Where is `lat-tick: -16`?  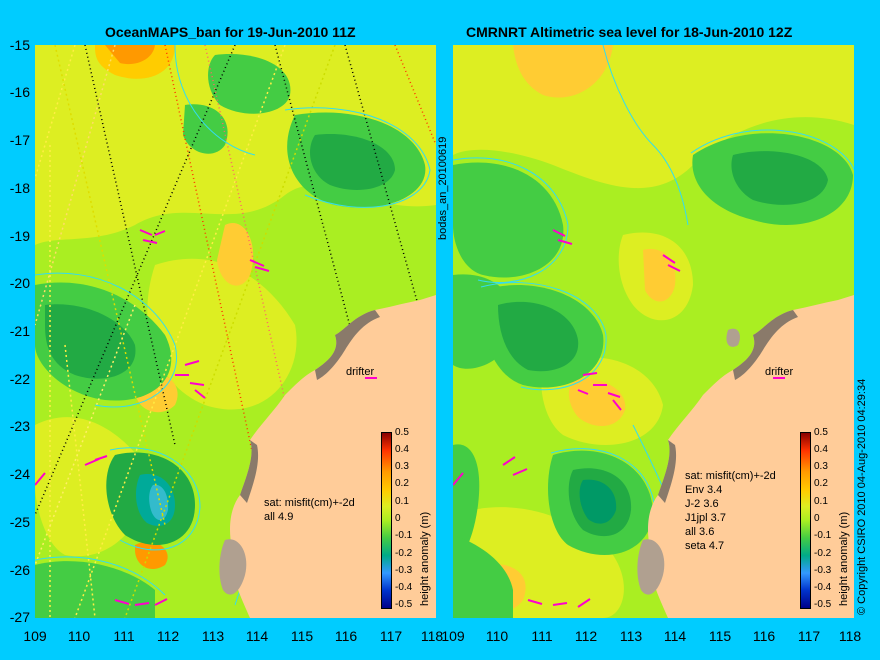
lat-tick: -16 is located at coordinates (19, 92).